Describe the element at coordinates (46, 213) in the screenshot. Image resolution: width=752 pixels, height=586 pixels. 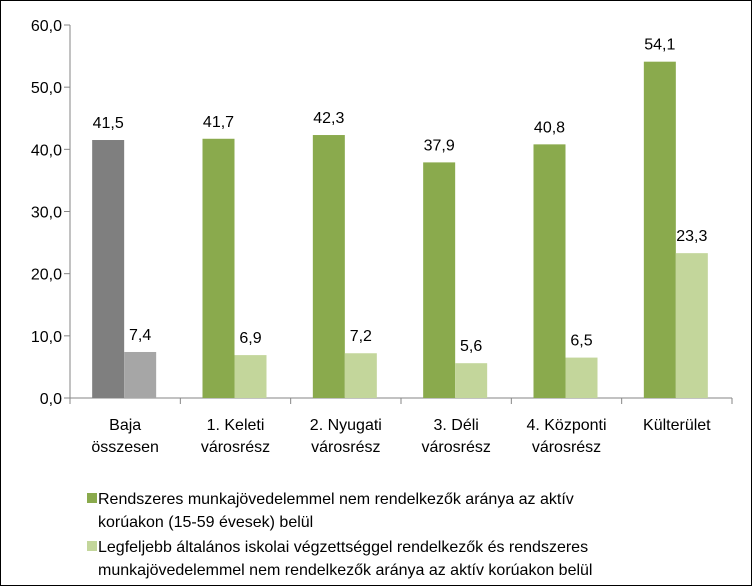
I see `y-tick-label: 30,0` at that location.